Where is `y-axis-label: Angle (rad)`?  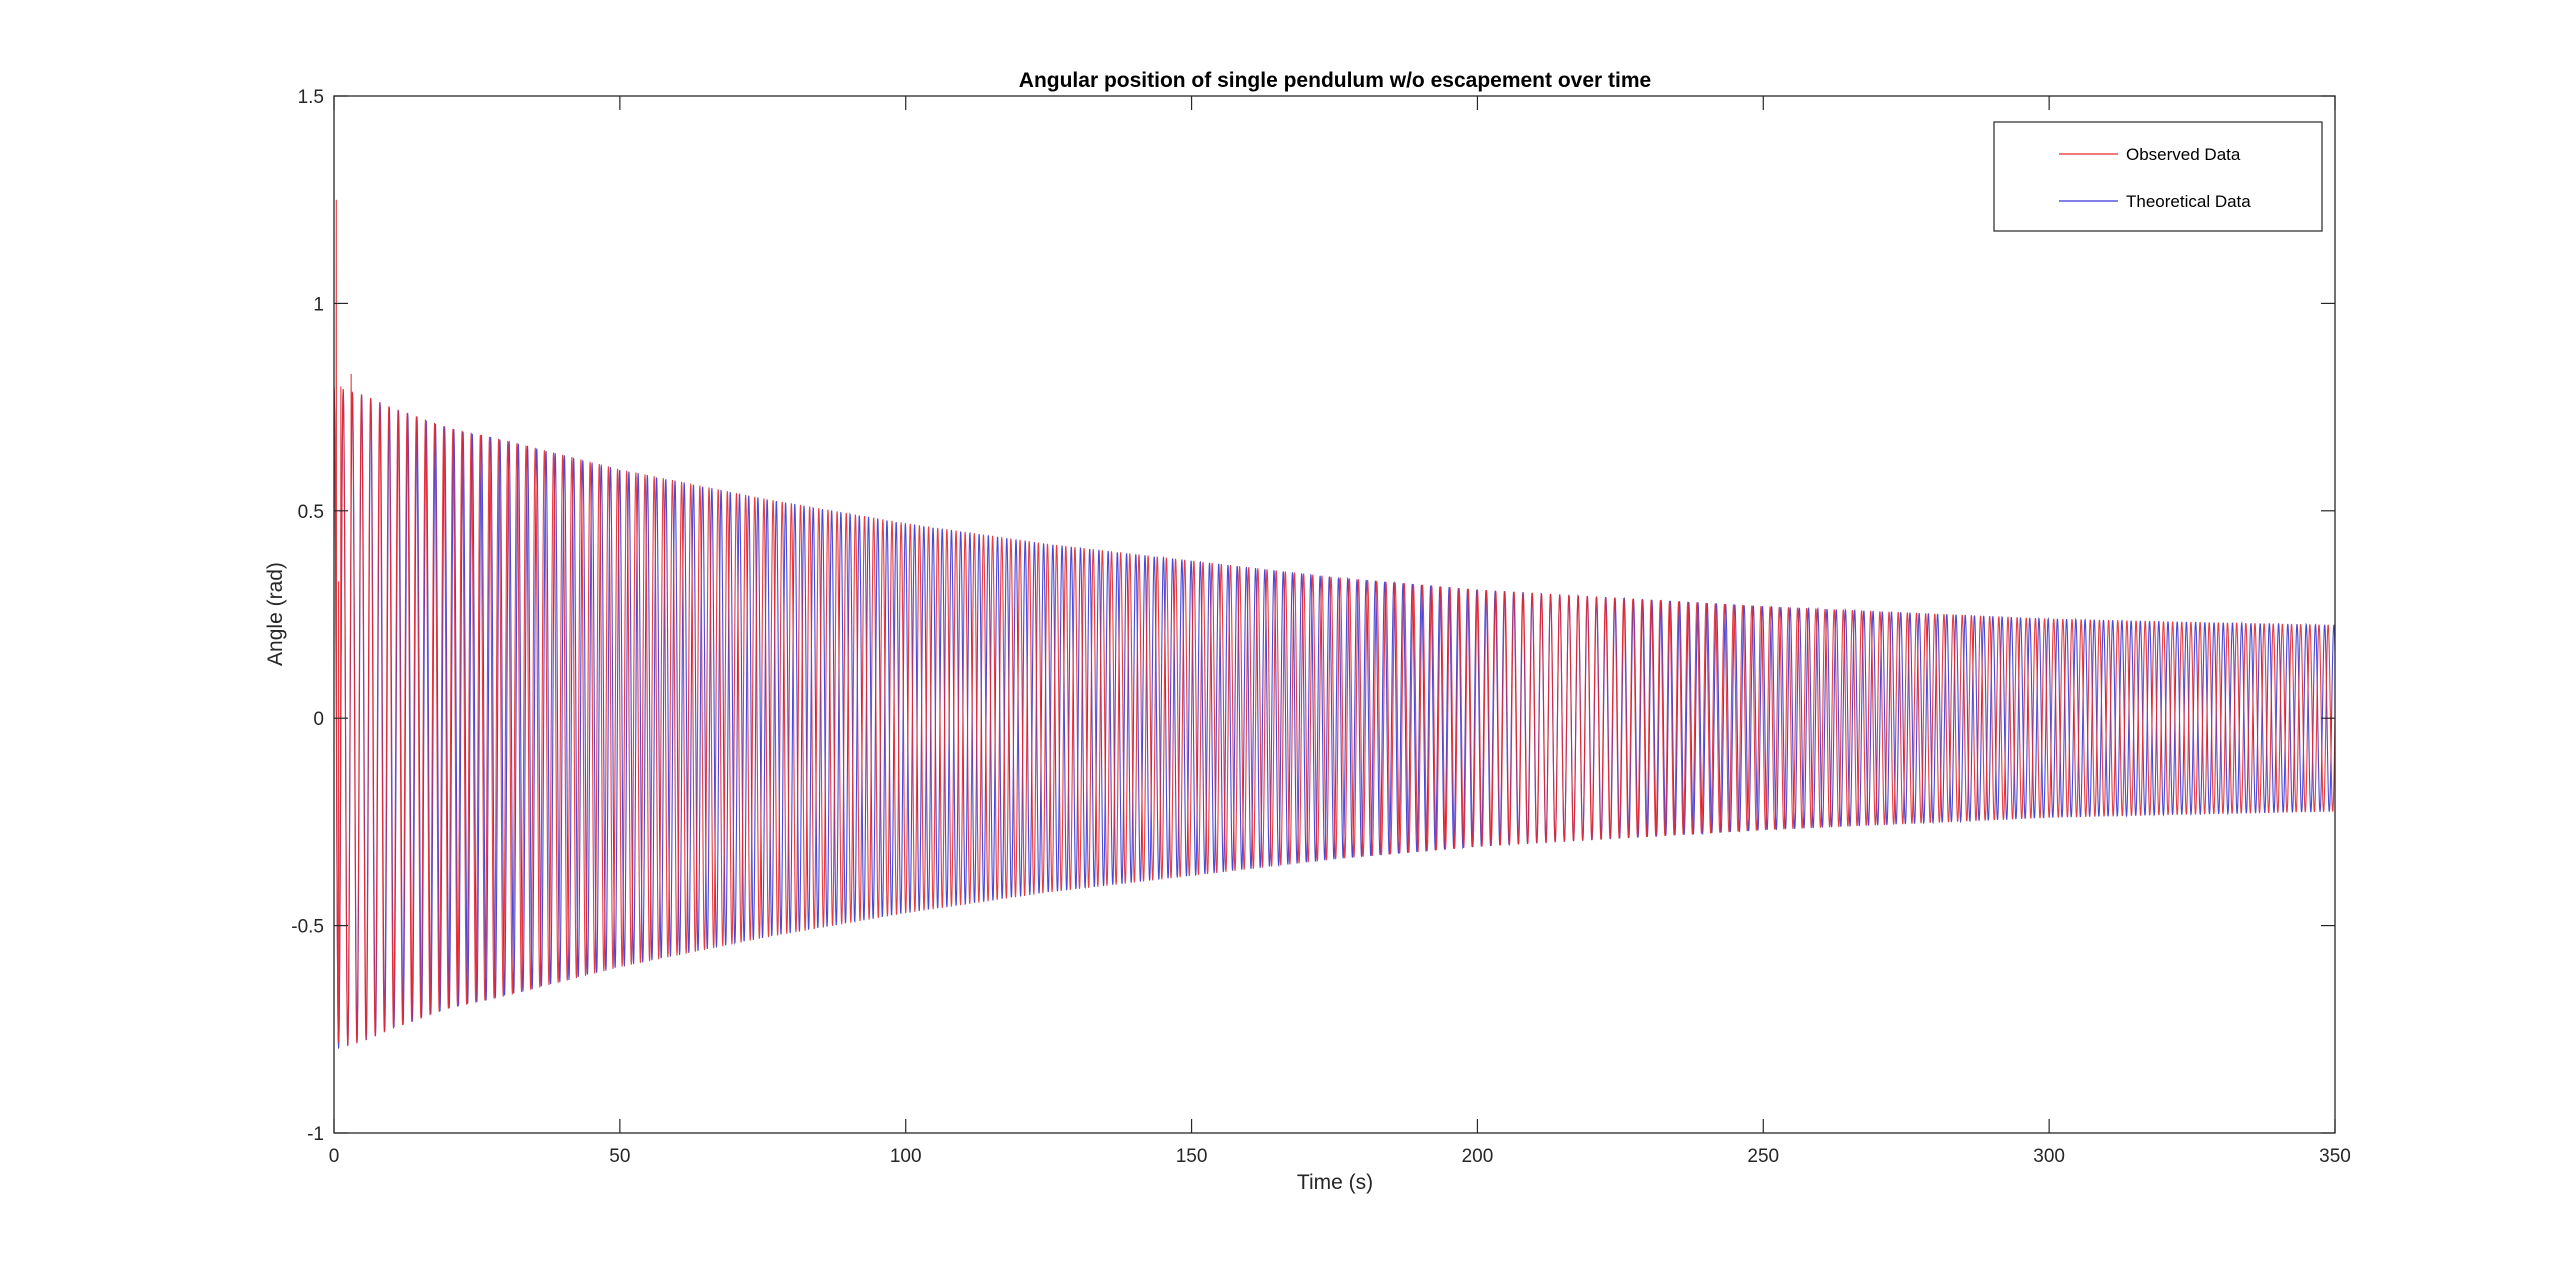 y-axis-label: Angle (rad) is located at coordinates (275, 614).